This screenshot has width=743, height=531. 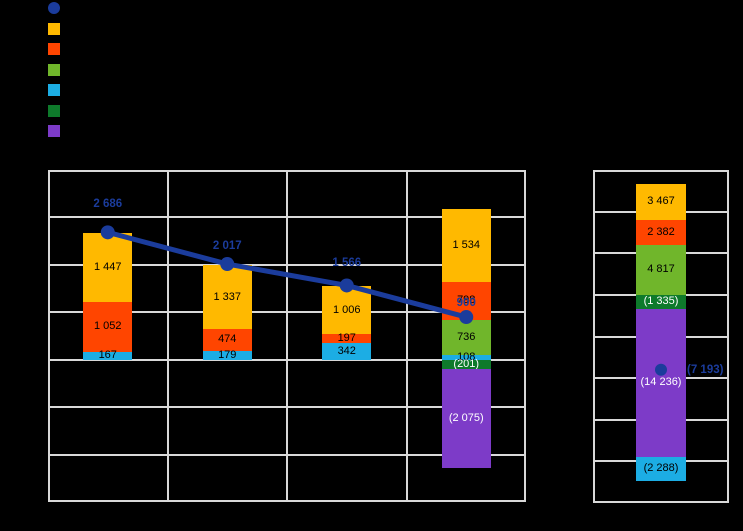 I want to click on legend-item-amber, so click(x=57, y=28).